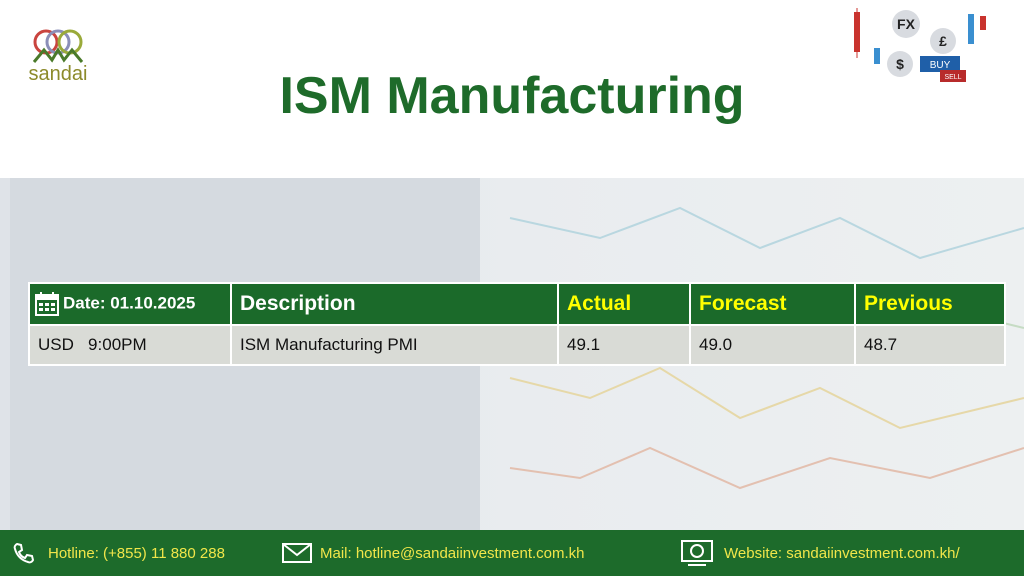 The width and height of the screenshot is (1024, 576). What do you see at coordinates (772, 304) in the screenshot?
I see `header-cell: Forecast` at bounding box center [772, 304].